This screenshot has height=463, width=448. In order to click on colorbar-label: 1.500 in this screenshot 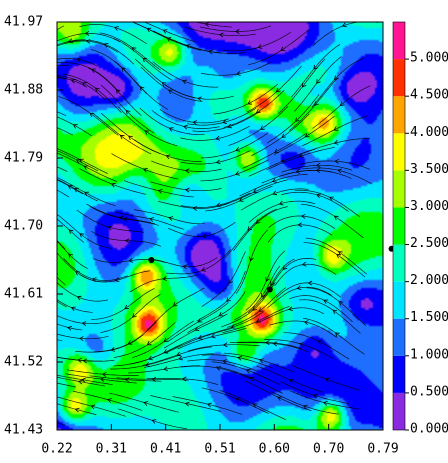, I will do `click(429, 317)`.